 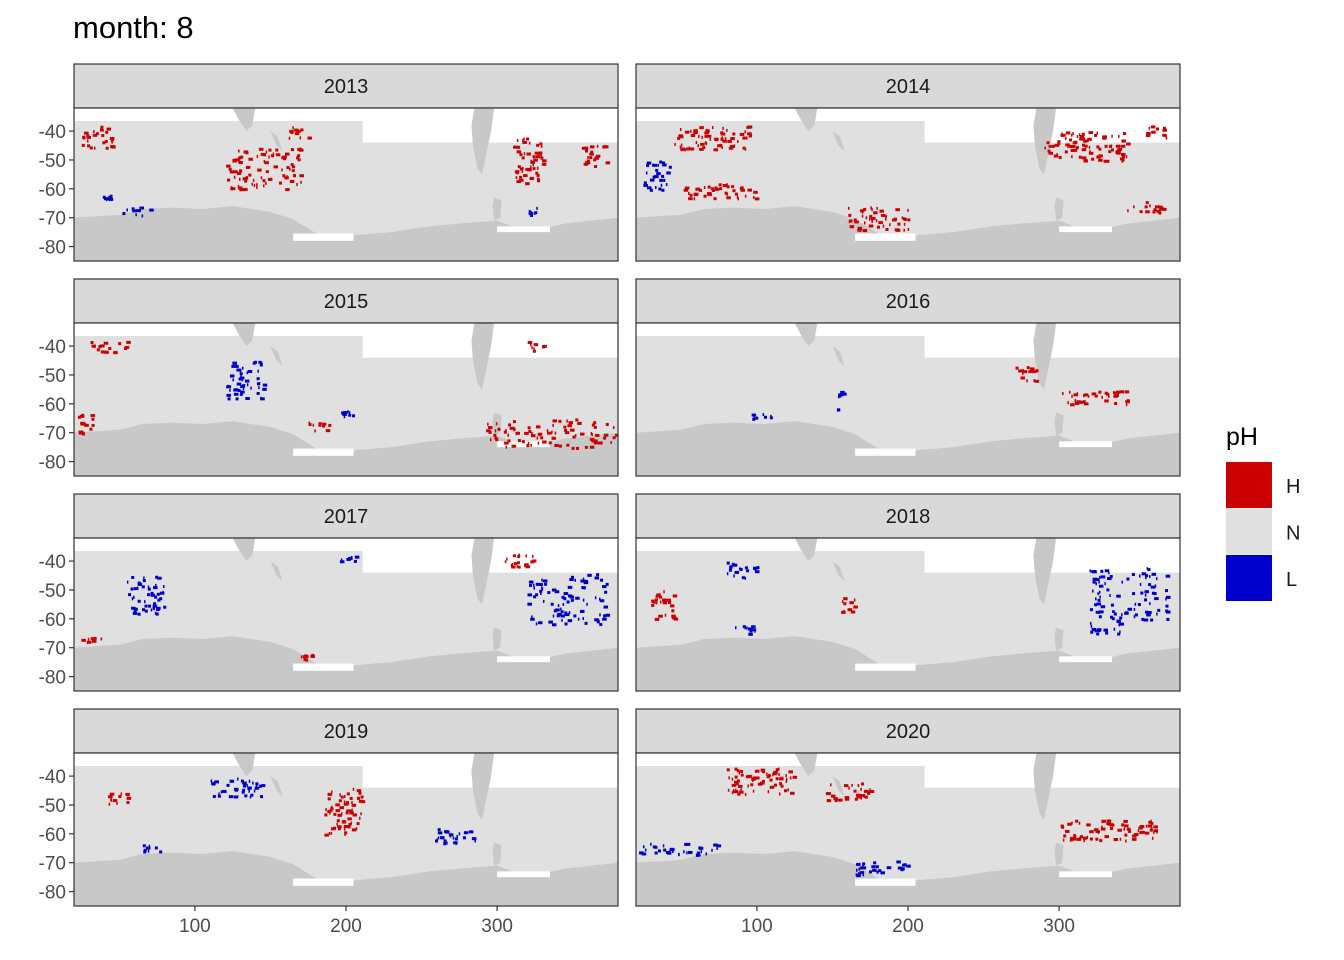 What do you see at coordinates (806, 550) in the screenshot?
I see `land-africa` at bounding box center [806, 550].